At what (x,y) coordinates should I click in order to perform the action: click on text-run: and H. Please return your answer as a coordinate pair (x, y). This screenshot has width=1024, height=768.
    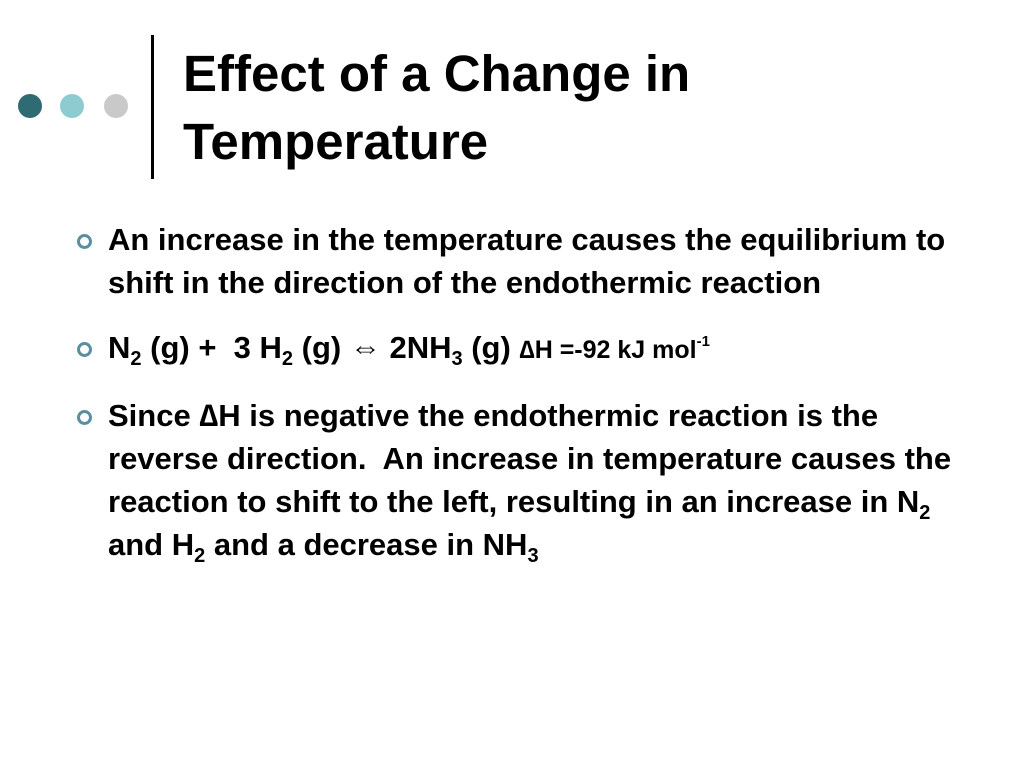
    Looking at the image, I should click on (524, 523).